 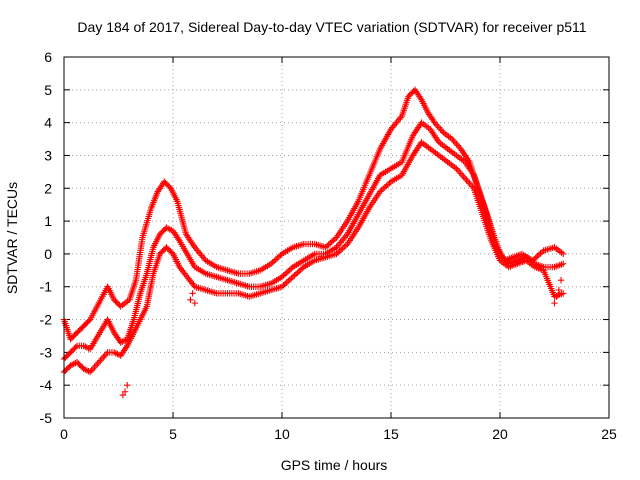 I want to click on x-tick-label: 0, so click(x=64, y=434).